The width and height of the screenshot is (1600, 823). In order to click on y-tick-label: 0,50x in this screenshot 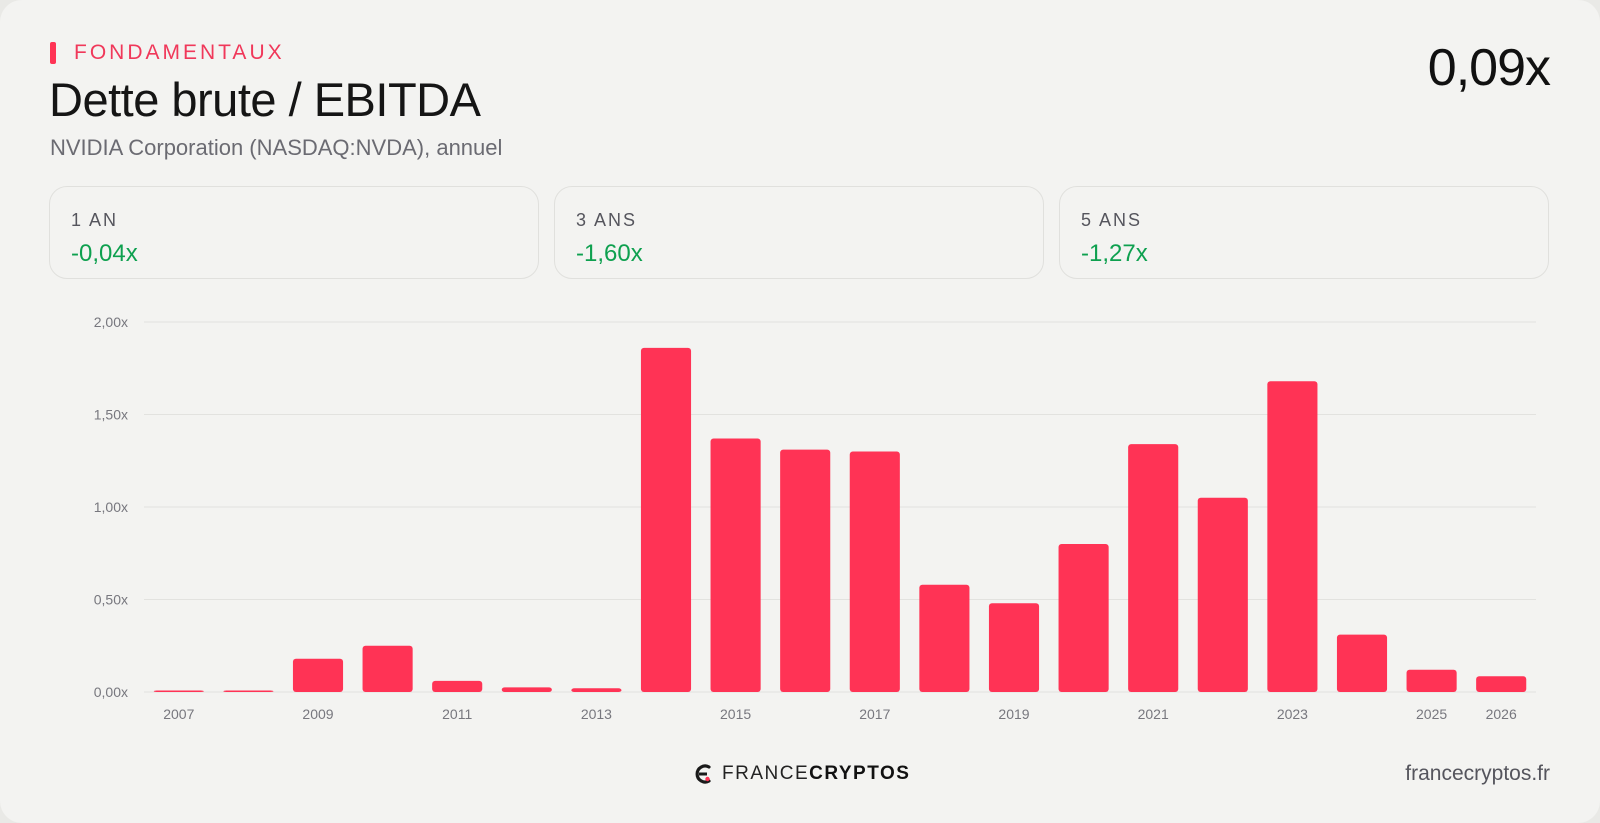, I will do `click(111, 600)`.